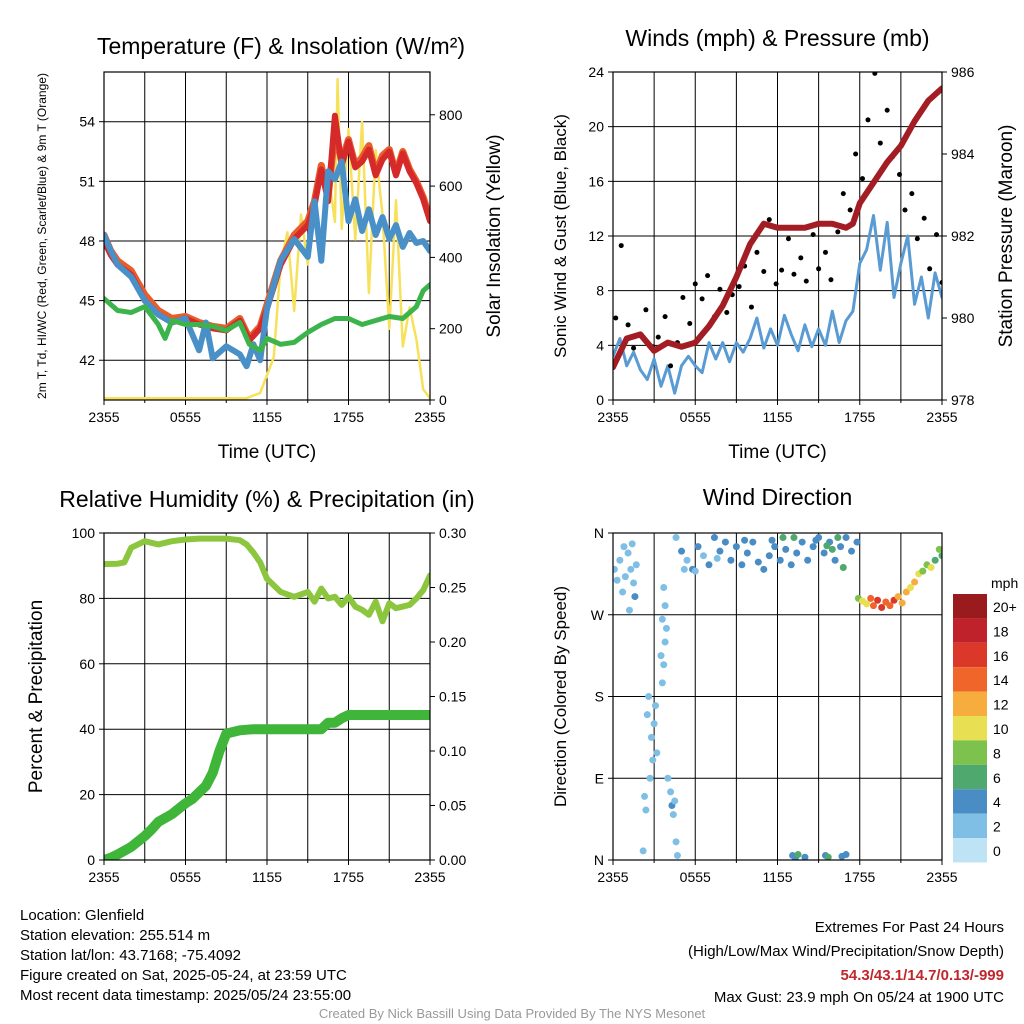 The image size is (1024, 1024). What do you see at coordinates (494, 235) in the screenshot?
I see `y2-axis-label: Solar Insolation (Yellow)` at bounding box center [494, 235].